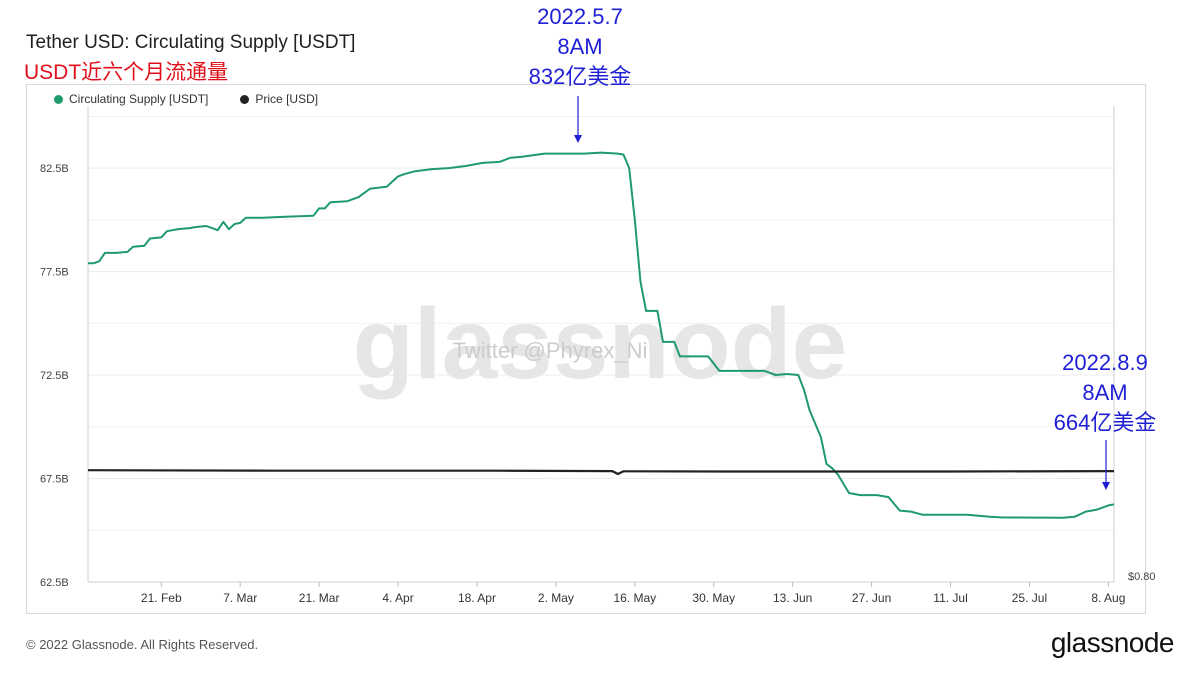  I want to click on legend-label-price: Price [USD], so click(287, 99).